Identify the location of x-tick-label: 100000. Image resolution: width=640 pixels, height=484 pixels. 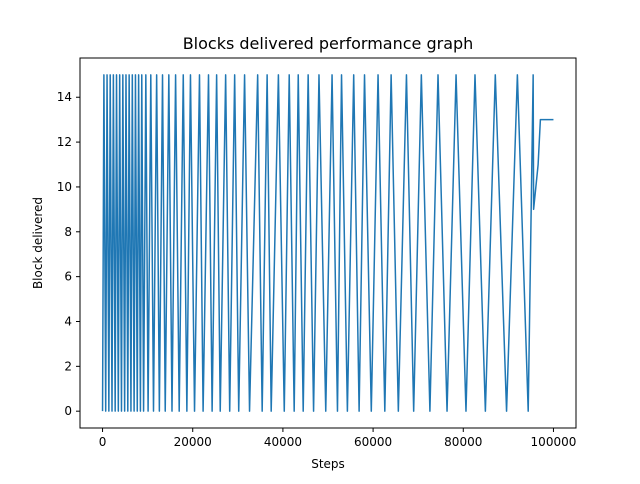
(554, 442).